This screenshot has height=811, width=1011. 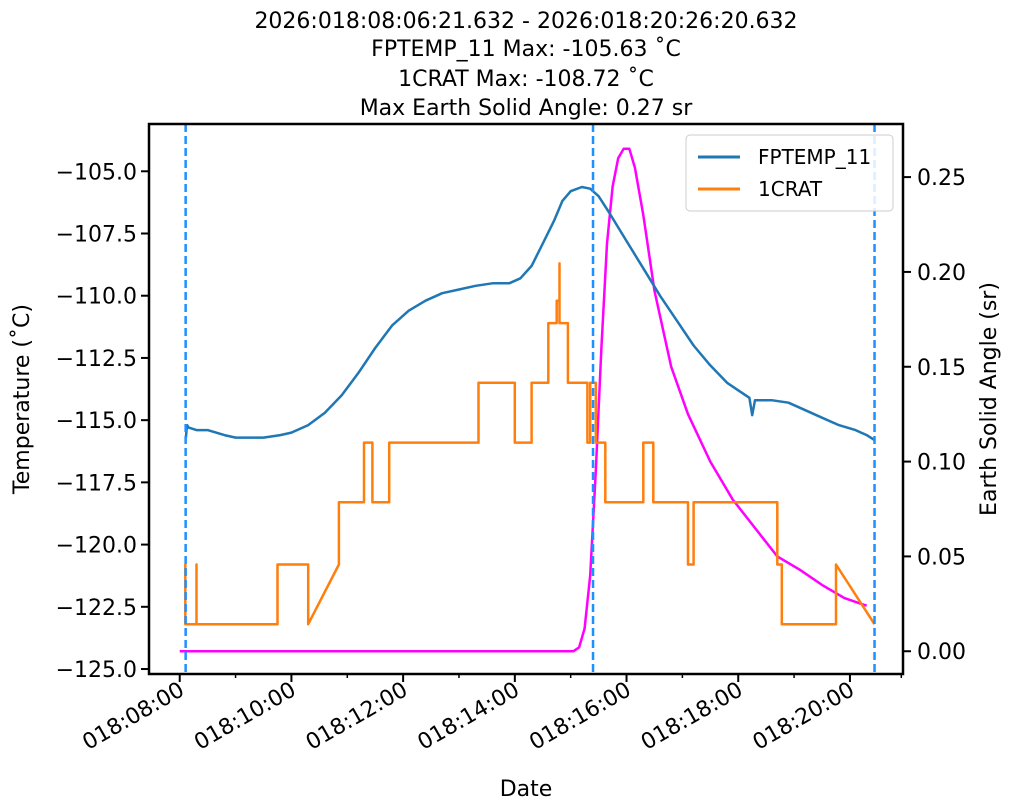 I want to click on legend-label-1crat: 1CRAT, so click(x=790, y=189).